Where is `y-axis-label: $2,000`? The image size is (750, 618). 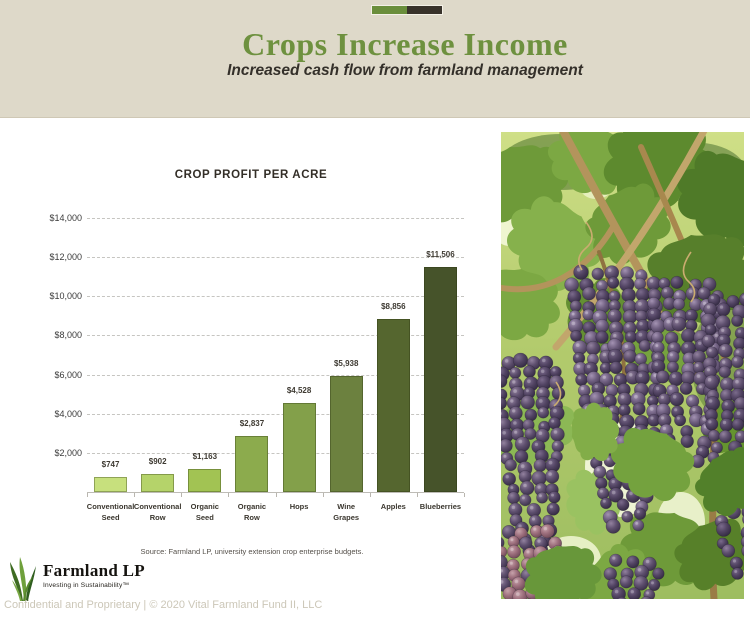
y-axis-label: $2,000 is located at coordinates (68, 452).